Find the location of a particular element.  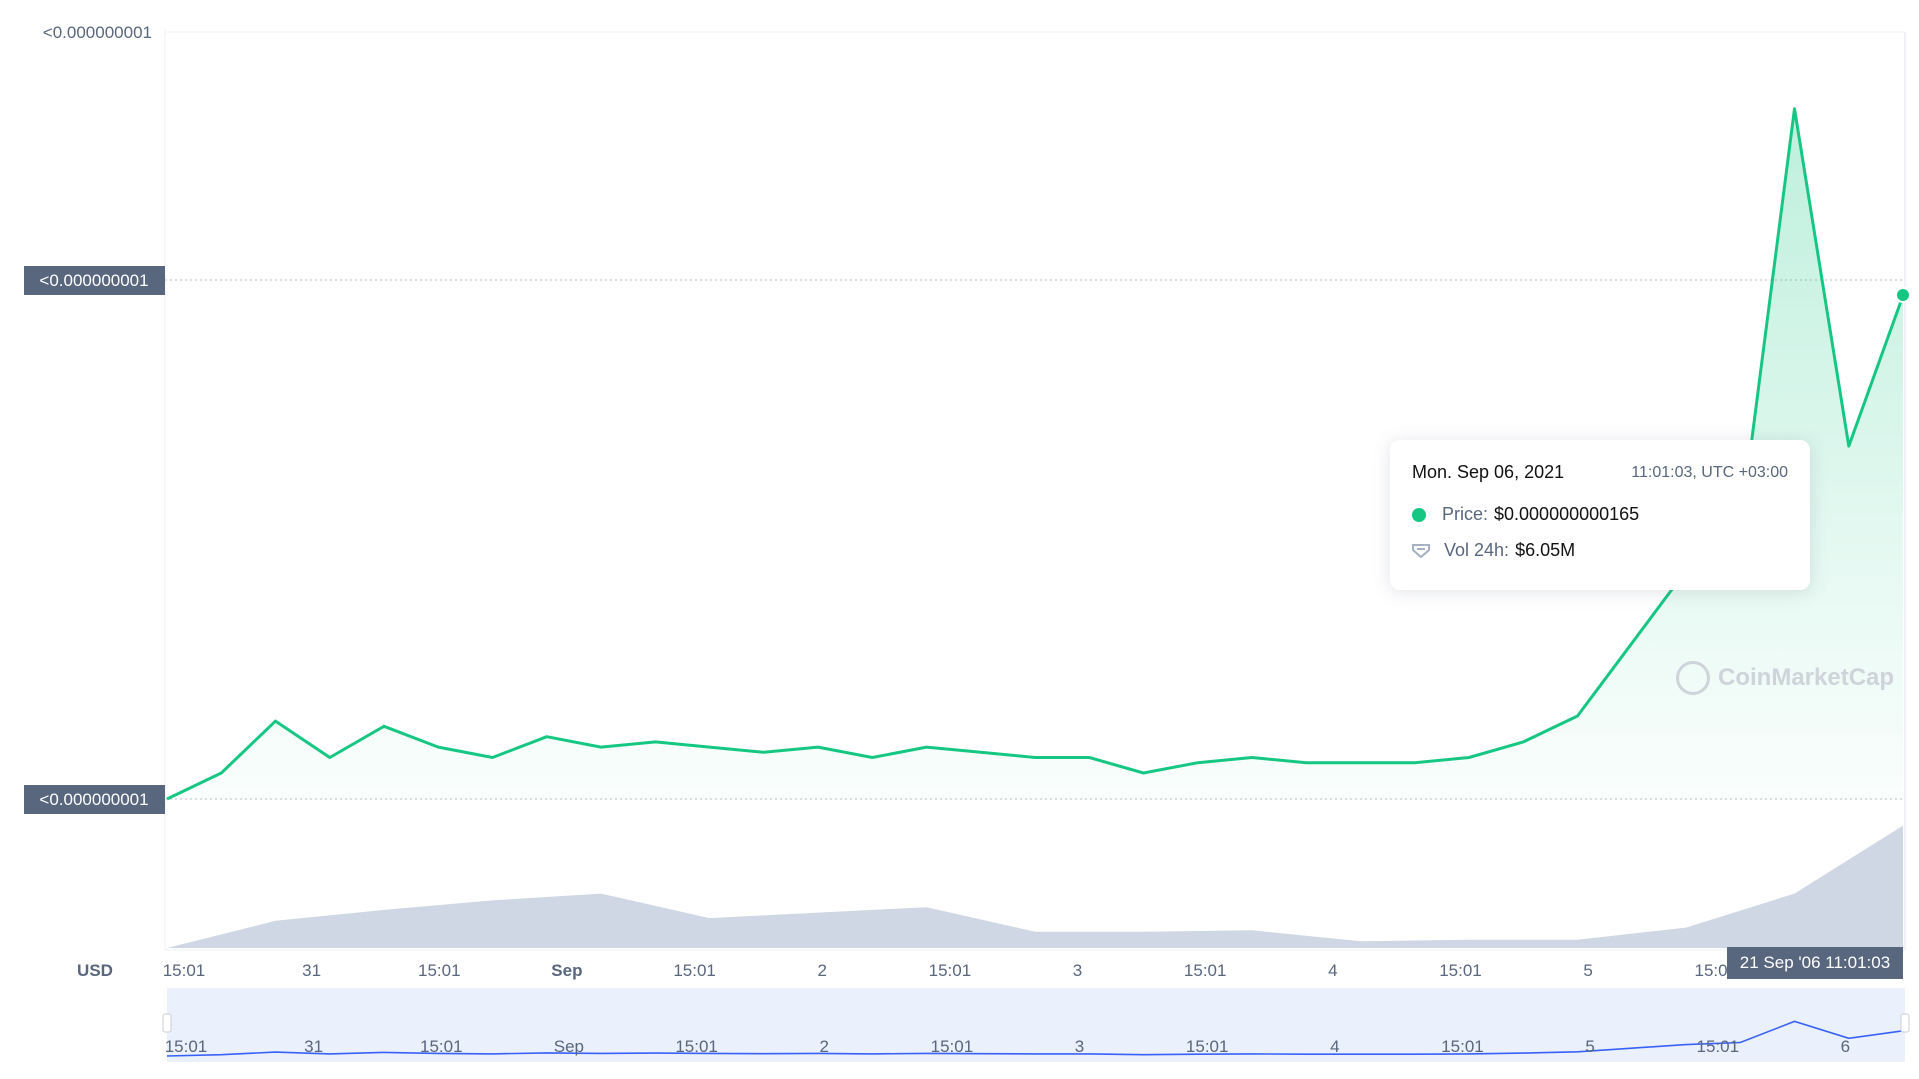

volume-area is located at coordinates (1035, 886).